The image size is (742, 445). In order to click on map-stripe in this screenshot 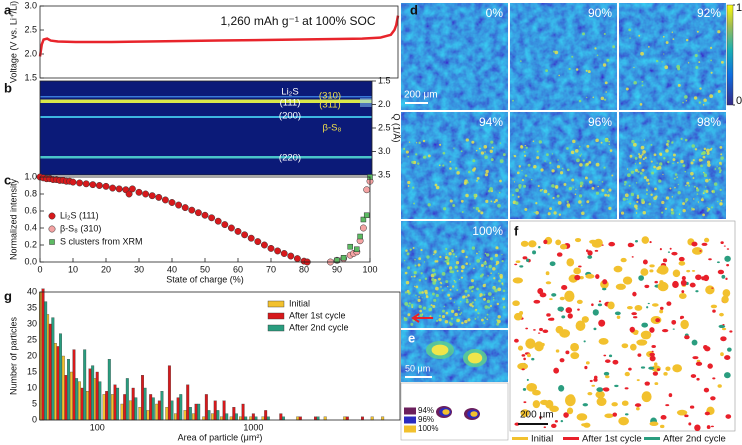, I will do `click(206, 101)`.